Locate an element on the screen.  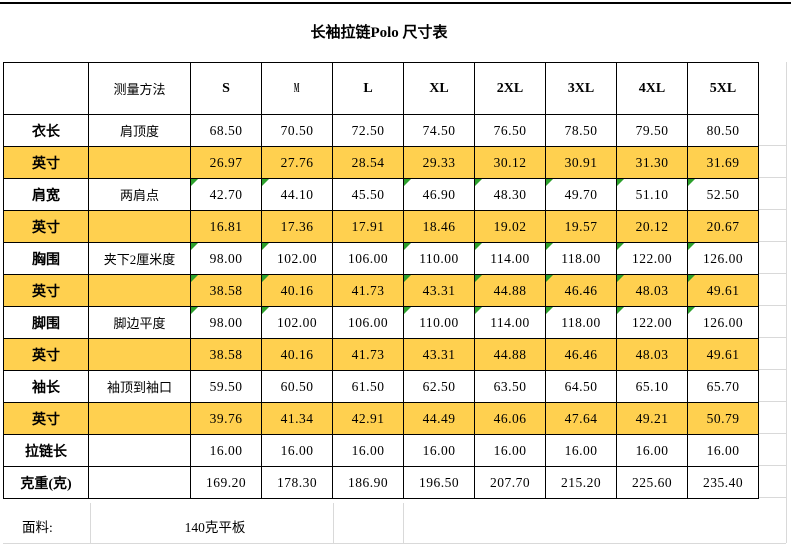
value-cell: 196.50 is located at coordinates (439, 482).